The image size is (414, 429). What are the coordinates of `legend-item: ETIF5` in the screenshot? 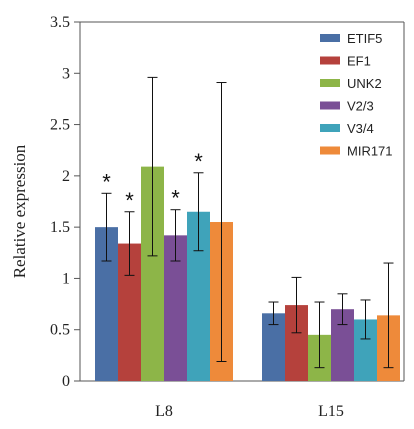 It's located at (351, 38).